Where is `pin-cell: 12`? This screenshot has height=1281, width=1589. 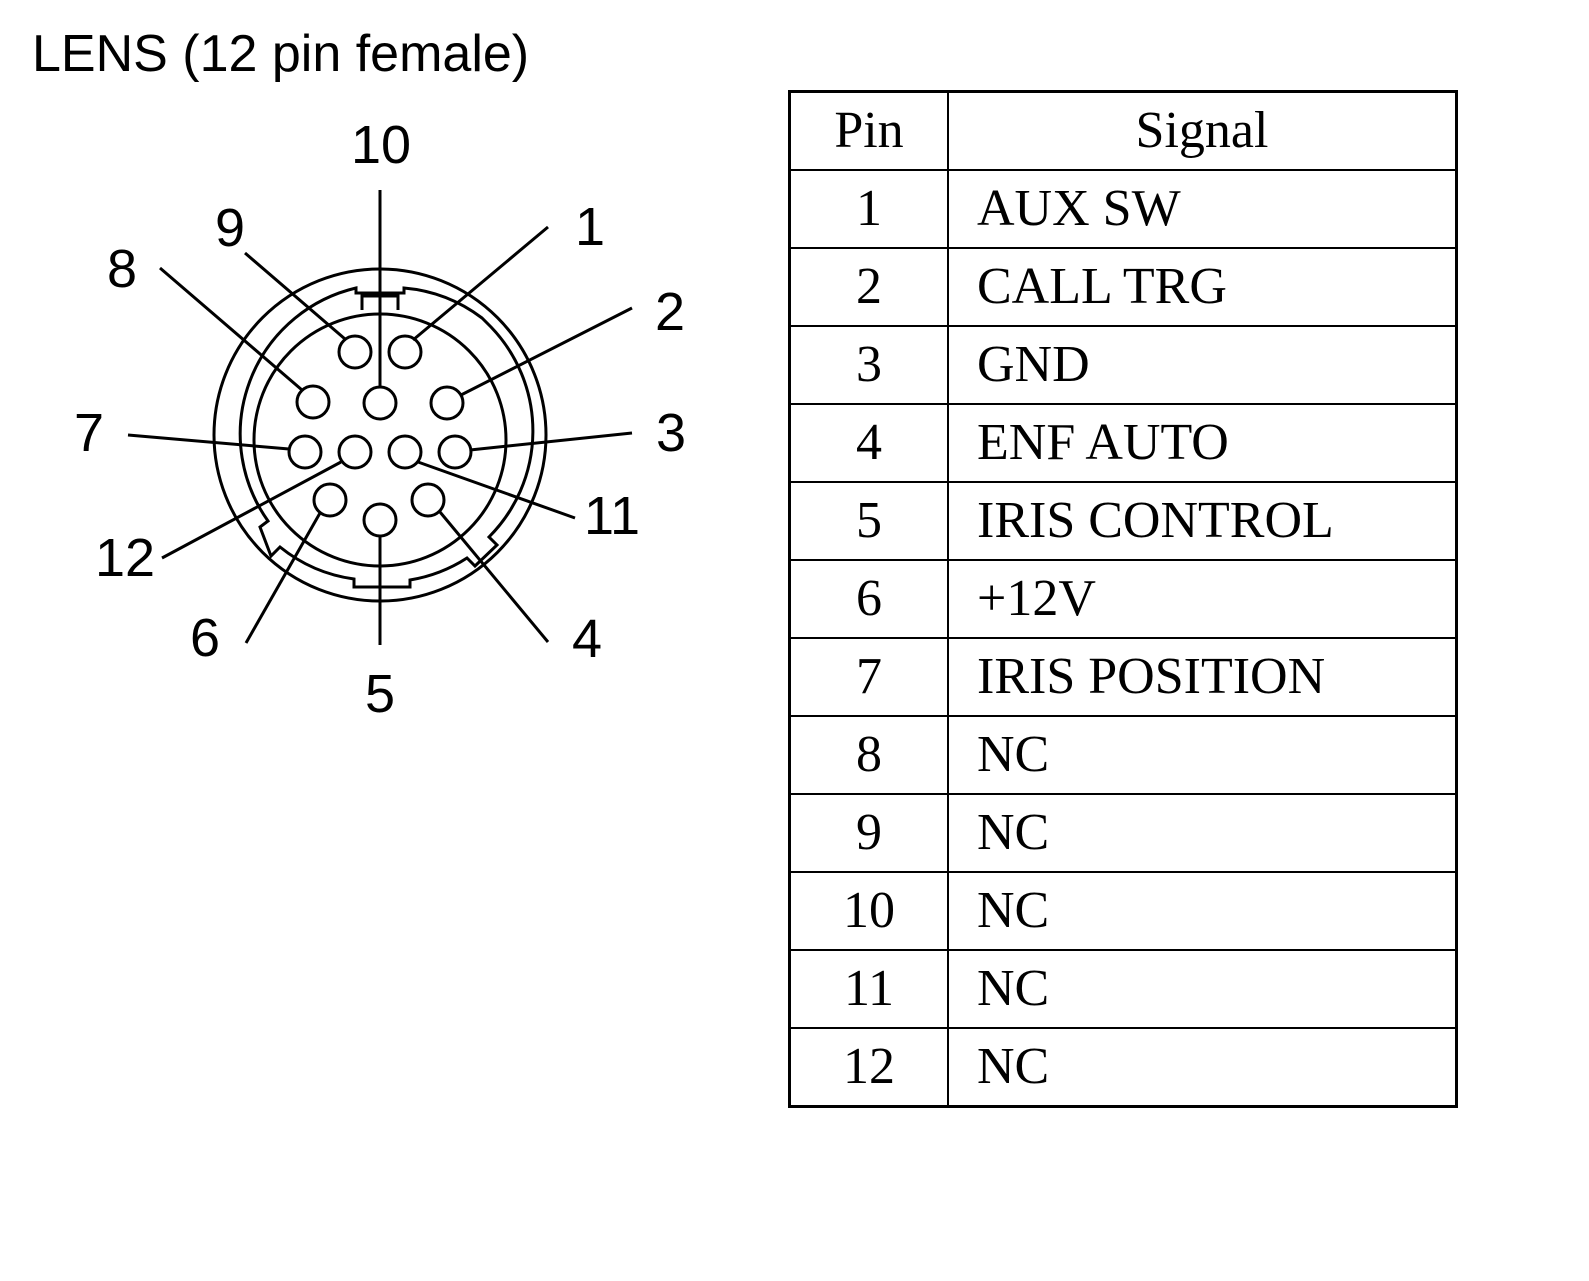 pin-cell: 12 is located at coordinates (869, 1067).